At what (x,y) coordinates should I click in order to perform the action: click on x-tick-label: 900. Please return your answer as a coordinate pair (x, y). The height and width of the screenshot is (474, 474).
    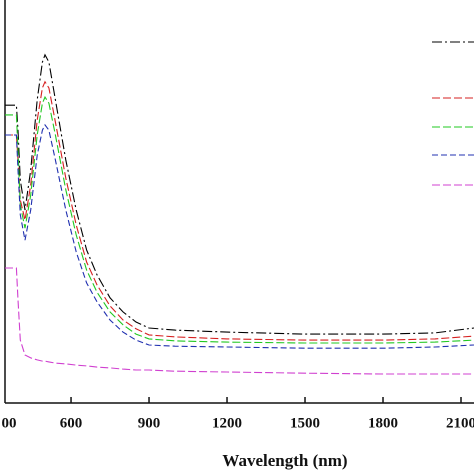
    Looking at the image, I should click on (149, 423).